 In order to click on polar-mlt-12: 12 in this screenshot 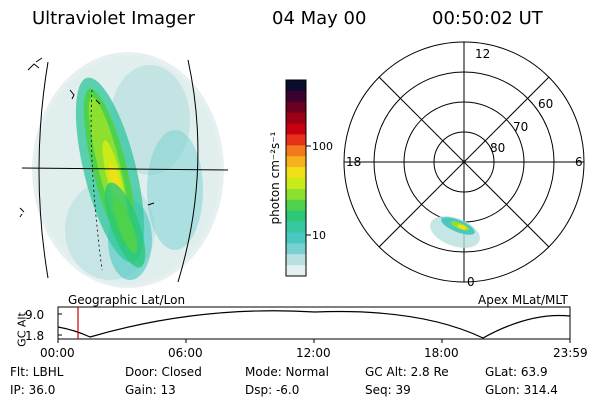, I will do `click(483, 54)`.